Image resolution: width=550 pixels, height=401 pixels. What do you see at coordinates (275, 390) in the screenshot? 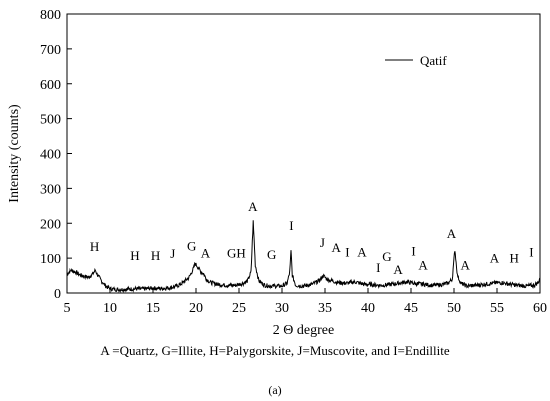
I see `panel-label: (a)` at bounding box center [275, 390].